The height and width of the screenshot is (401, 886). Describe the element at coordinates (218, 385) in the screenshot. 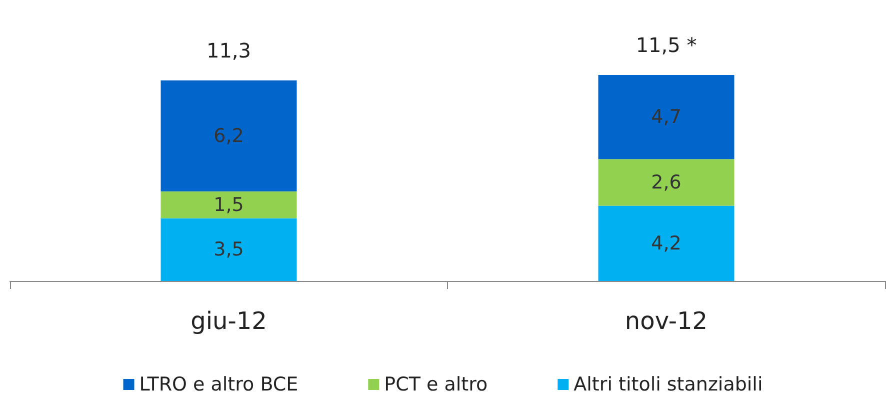

I see `legend-label: LTRO e altro BCE` at that location.